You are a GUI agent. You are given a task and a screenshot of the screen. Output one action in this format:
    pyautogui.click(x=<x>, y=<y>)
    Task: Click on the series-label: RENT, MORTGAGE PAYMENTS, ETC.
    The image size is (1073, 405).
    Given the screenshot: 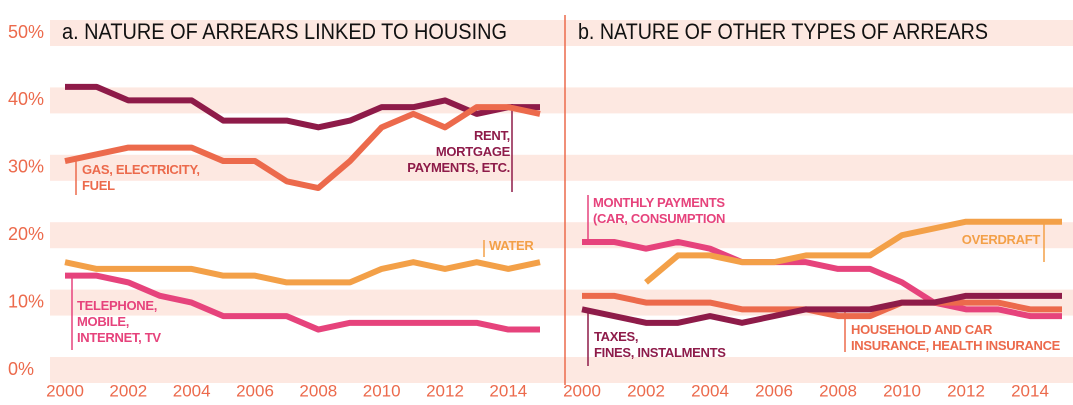 What is the action you would take?
    pyautogui.click(x=458, y=151)
    